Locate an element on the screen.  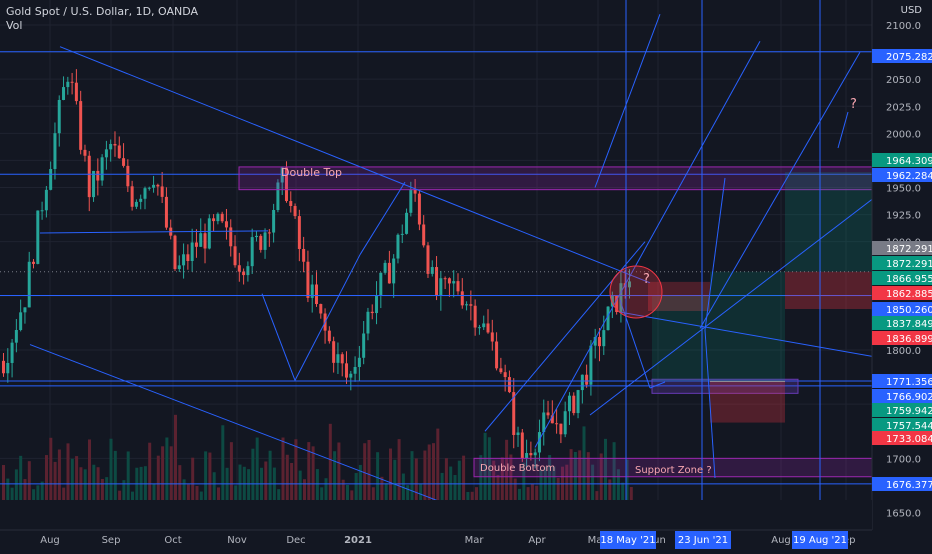
time-tick-label: Oct is located at coordinates (172, 540).